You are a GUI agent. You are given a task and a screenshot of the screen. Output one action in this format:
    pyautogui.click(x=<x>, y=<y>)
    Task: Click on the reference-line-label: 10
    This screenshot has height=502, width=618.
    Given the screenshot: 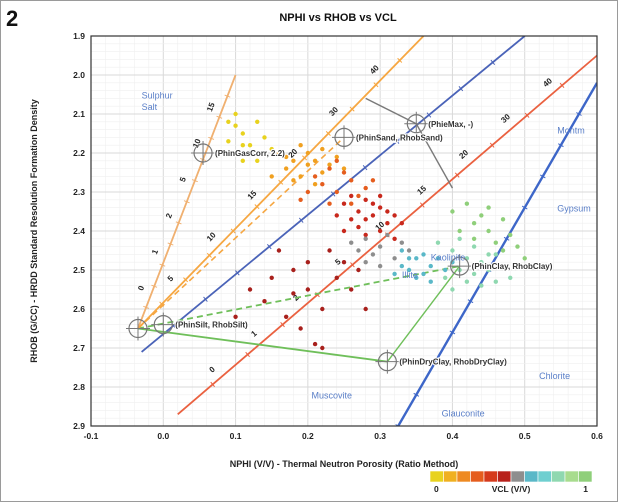 What is the action you would take?
    pyautogui.click(x=197, y=143)
    